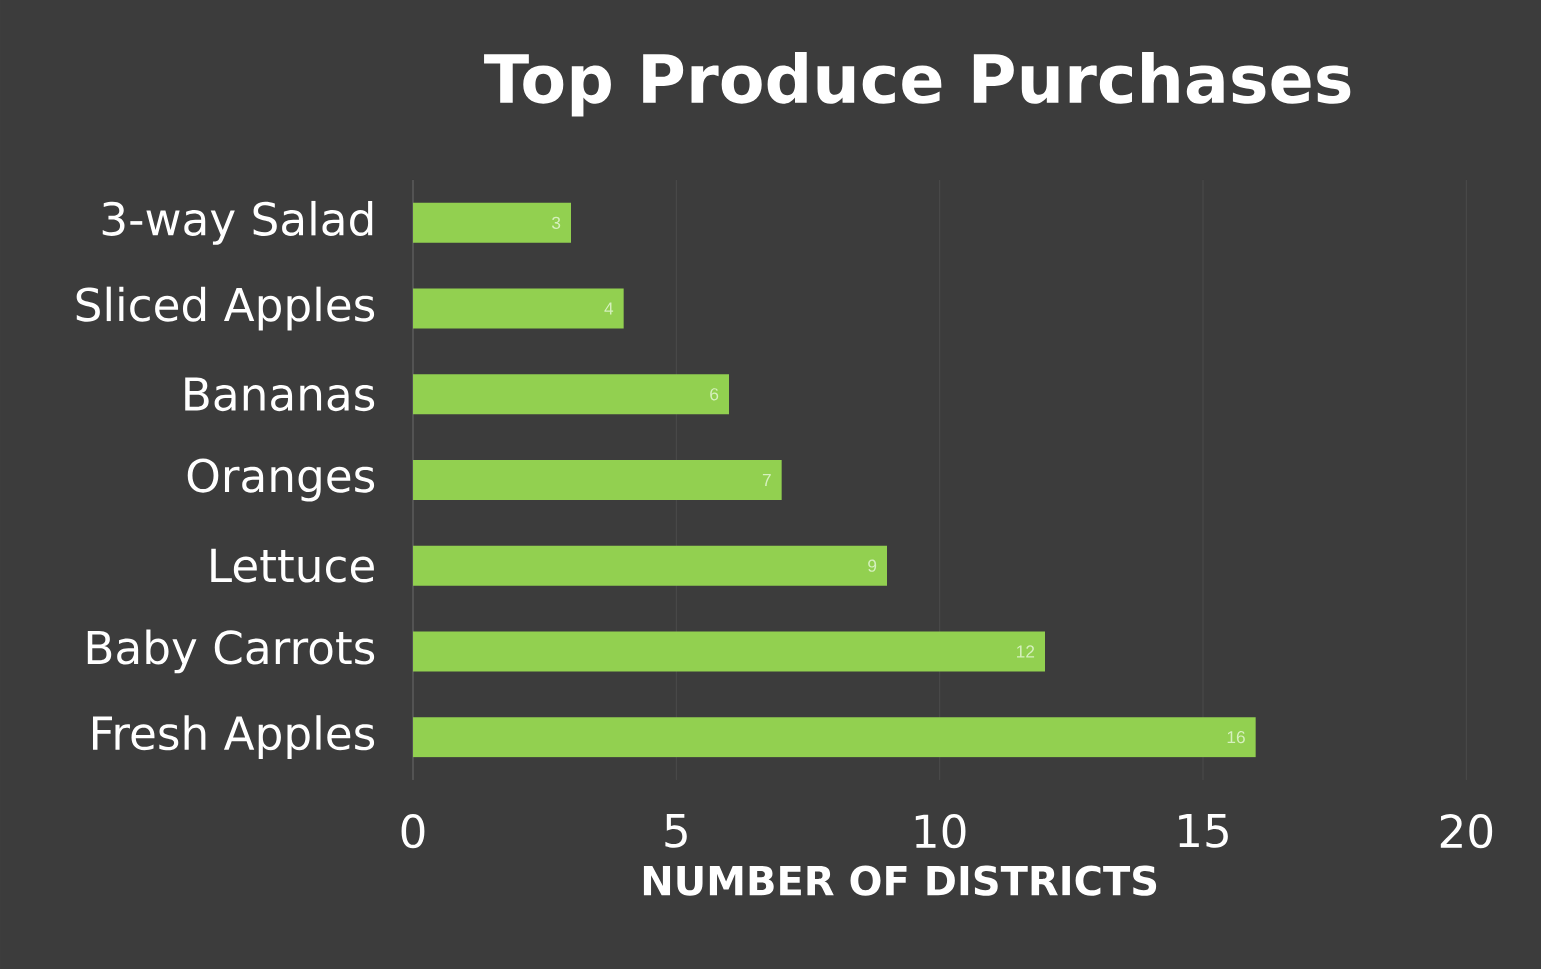  What do you see at coordinates (609, 308) in the screenshot?
I see `data-label: 4` at bounding box center [609, 308].